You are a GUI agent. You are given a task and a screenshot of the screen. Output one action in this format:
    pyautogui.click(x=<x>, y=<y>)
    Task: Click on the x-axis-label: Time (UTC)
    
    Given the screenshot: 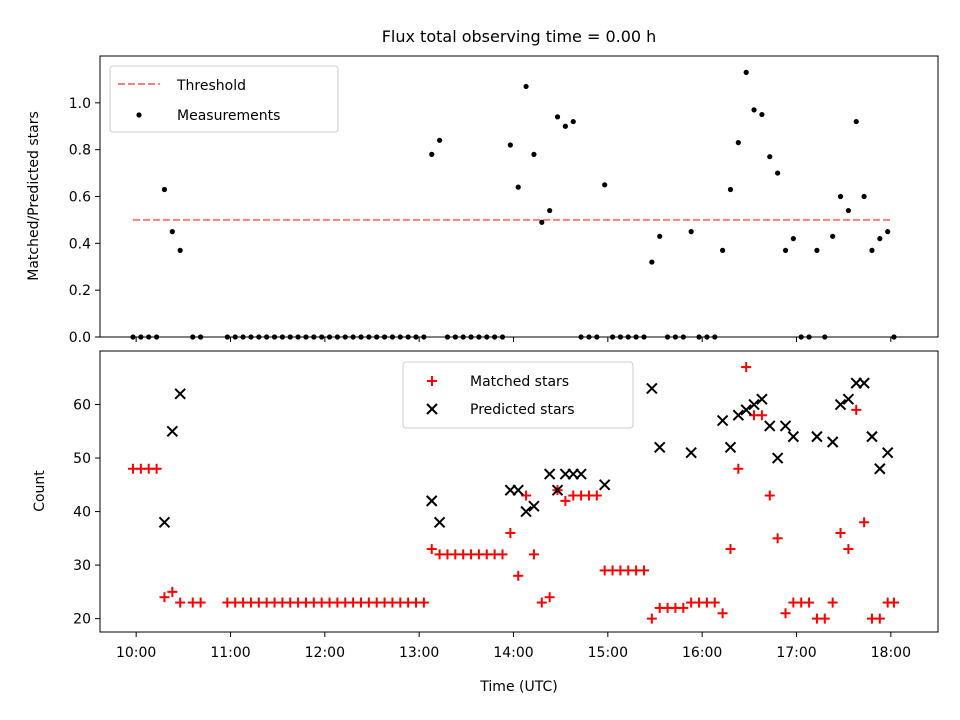 What is the action you would take?
    pyautogui.click(x=518, y=687)
    